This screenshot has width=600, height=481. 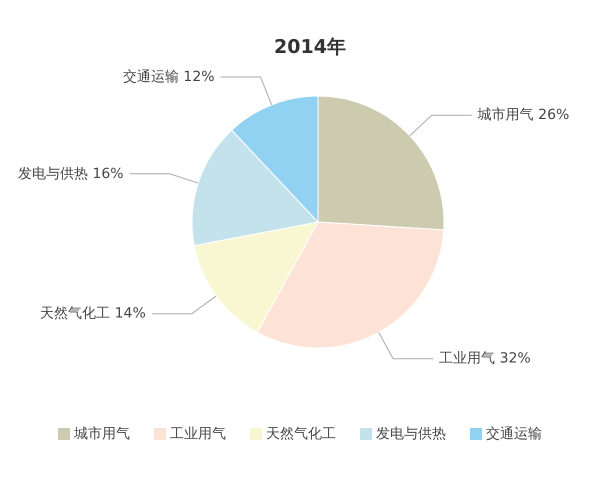 I want to click on chart-title: 2014年, so click(x=310, y=47).